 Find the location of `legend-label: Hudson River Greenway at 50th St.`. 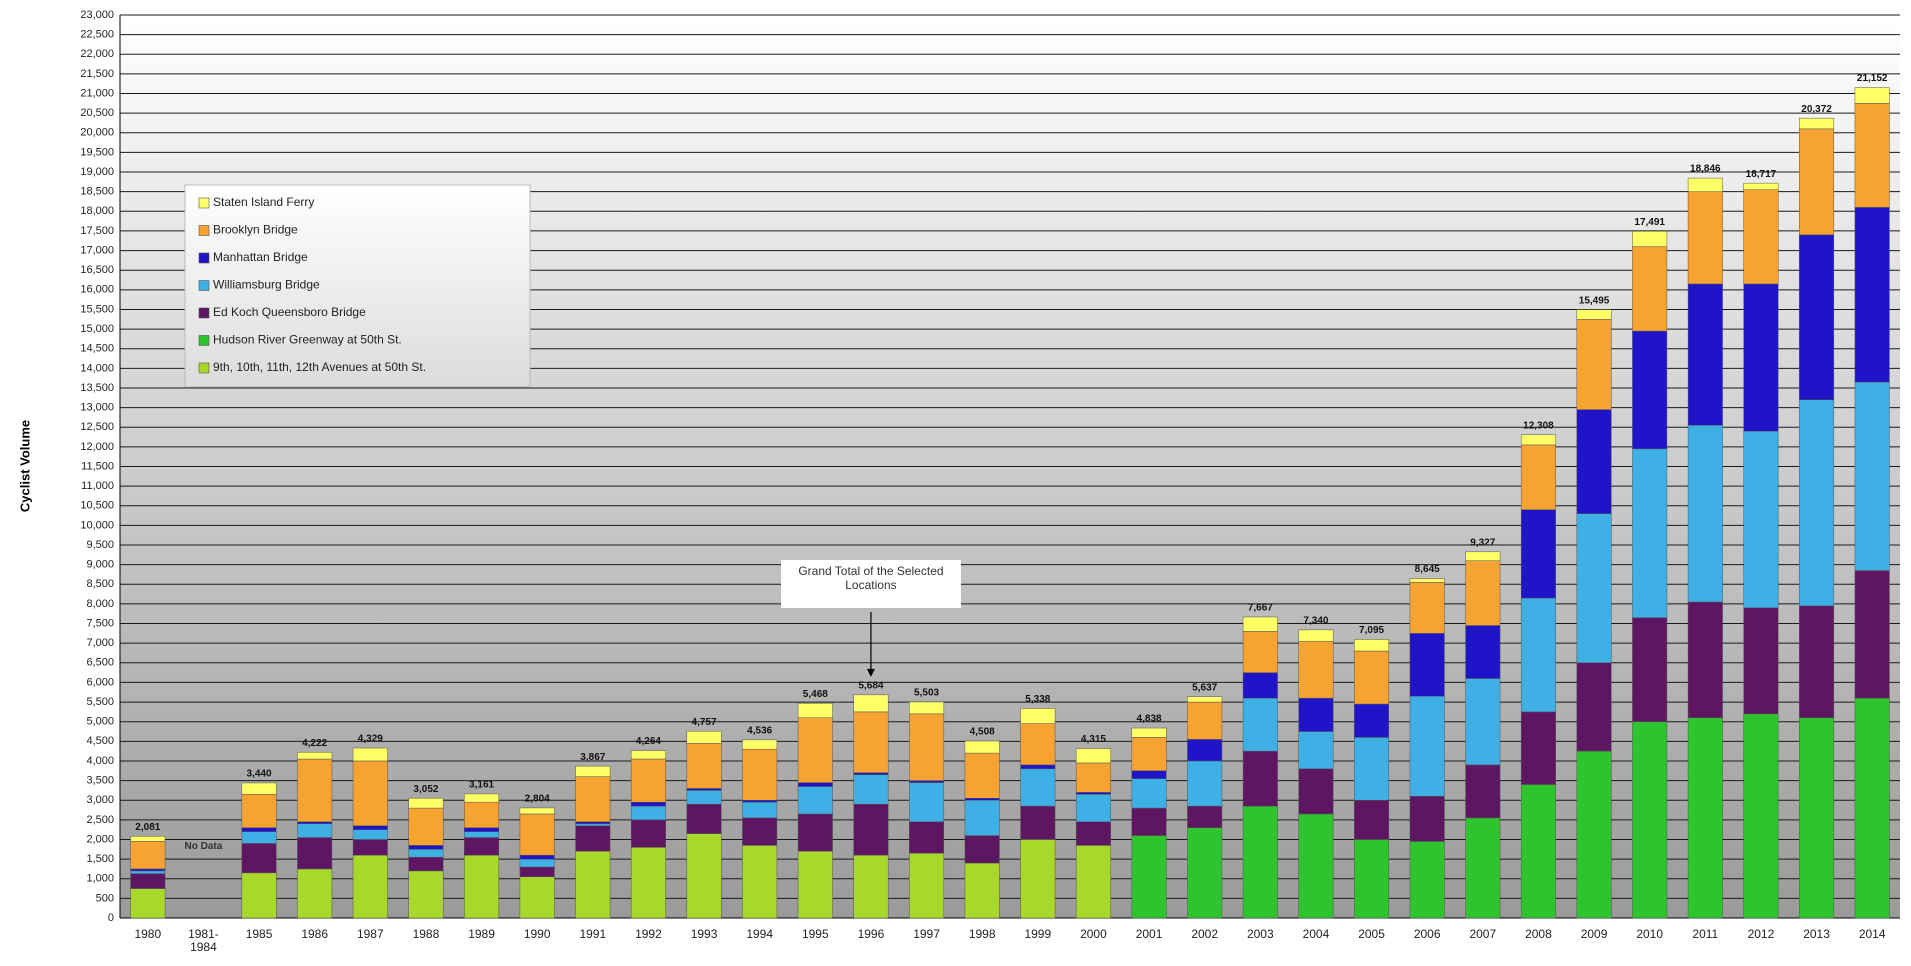

legend-label: Hudson River Greenway at 50th St. is located at coordinates (307, 340).